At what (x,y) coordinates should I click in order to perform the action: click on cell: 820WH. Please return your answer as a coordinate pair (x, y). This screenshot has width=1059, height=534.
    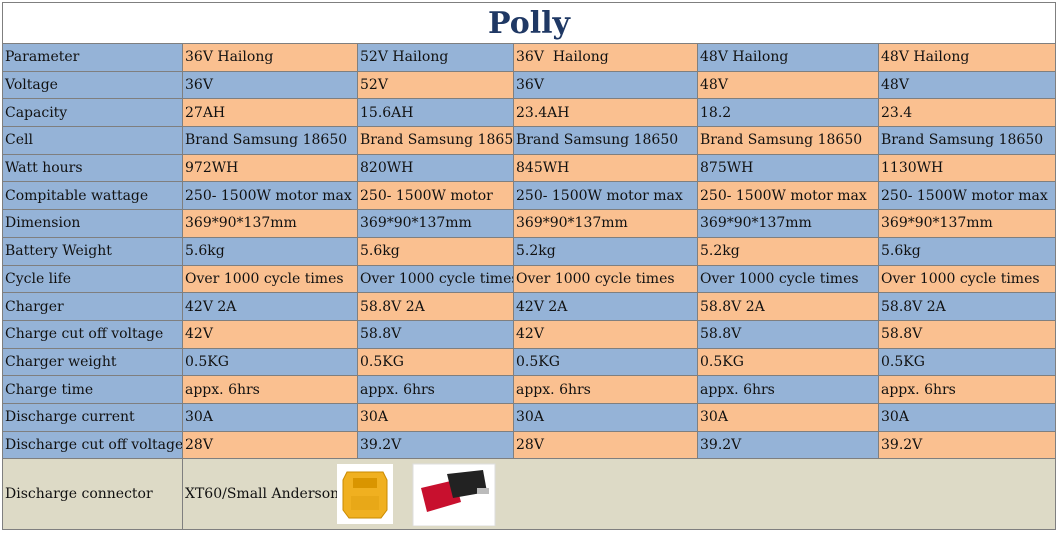
    Looking at the image, I should click on (435, 168).